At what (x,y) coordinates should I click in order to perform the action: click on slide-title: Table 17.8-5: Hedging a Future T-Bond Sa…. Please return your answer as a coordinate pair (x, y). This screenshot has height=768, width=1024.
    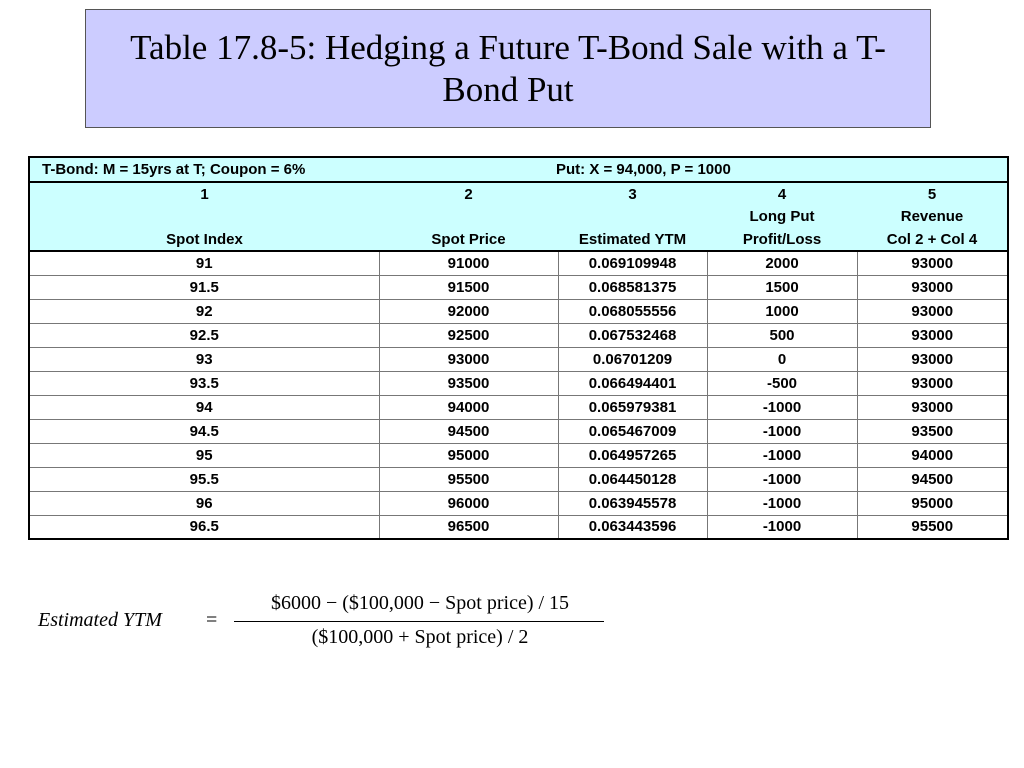
    Looking at the image, I should click on (508, 68).